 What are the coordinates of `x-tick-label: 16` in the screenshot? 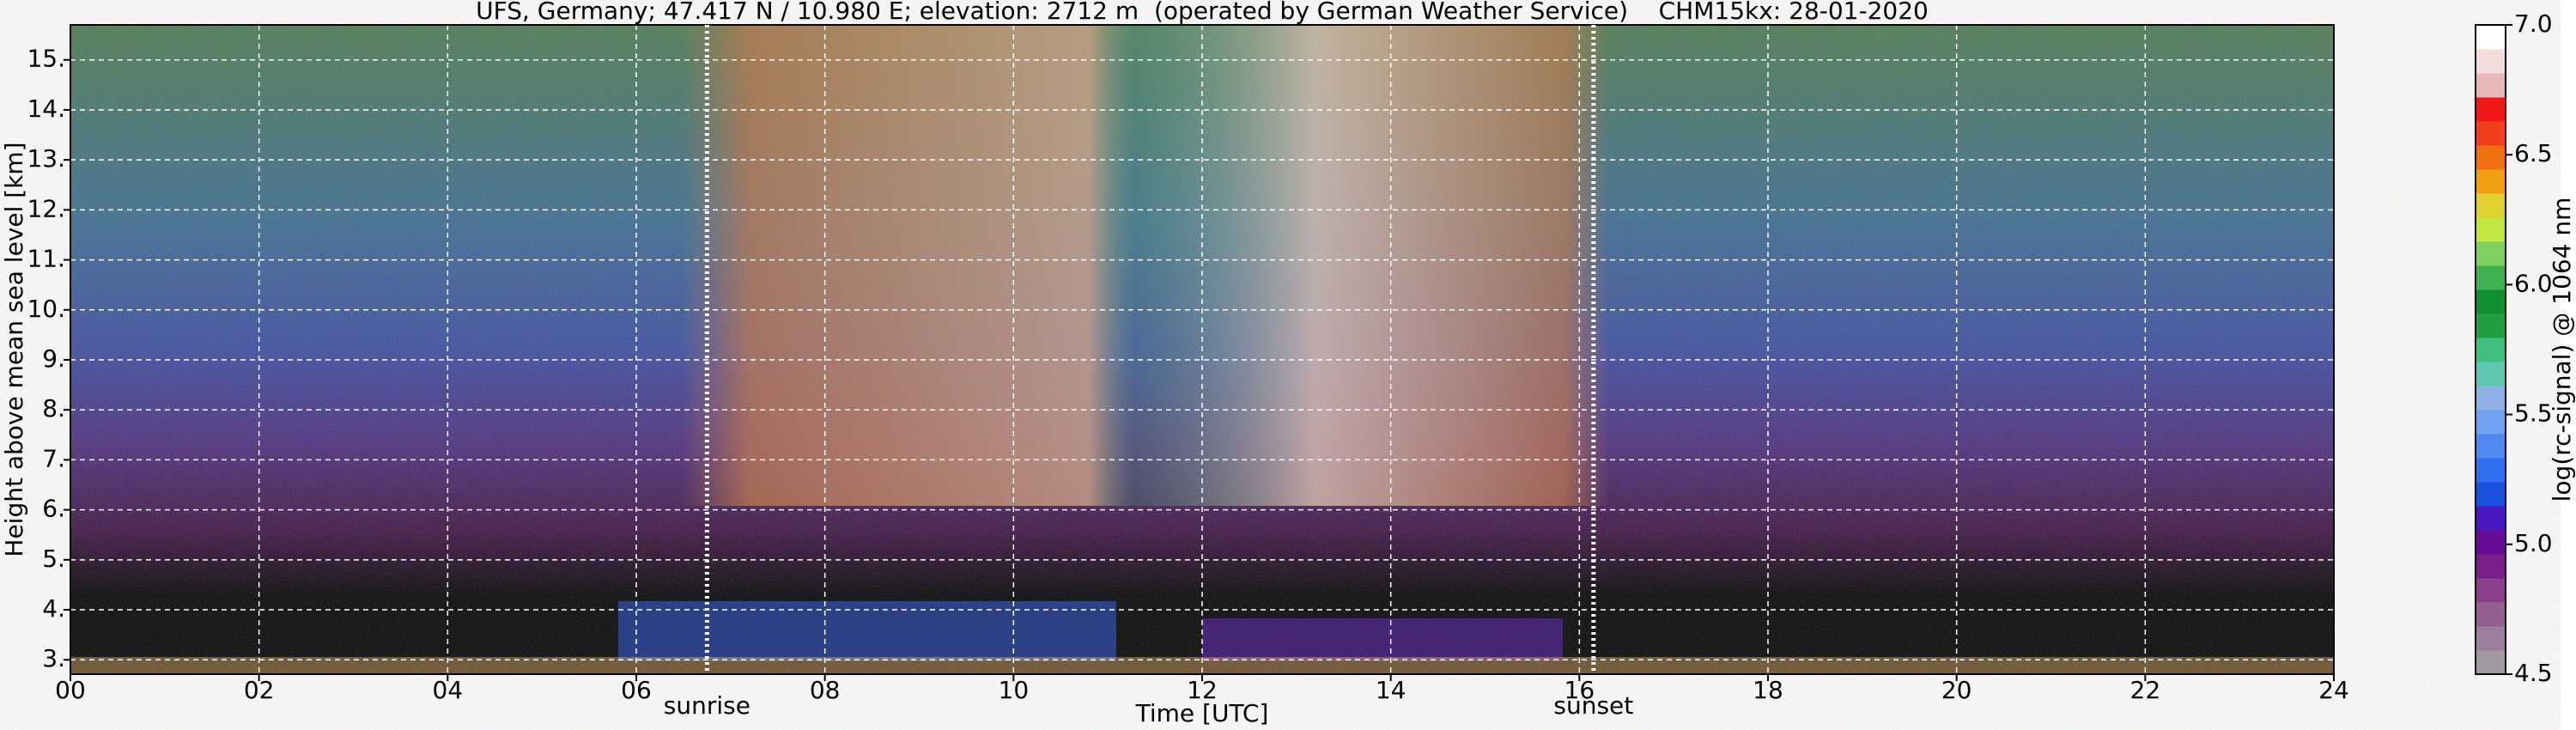 It's located at (1579, 690).